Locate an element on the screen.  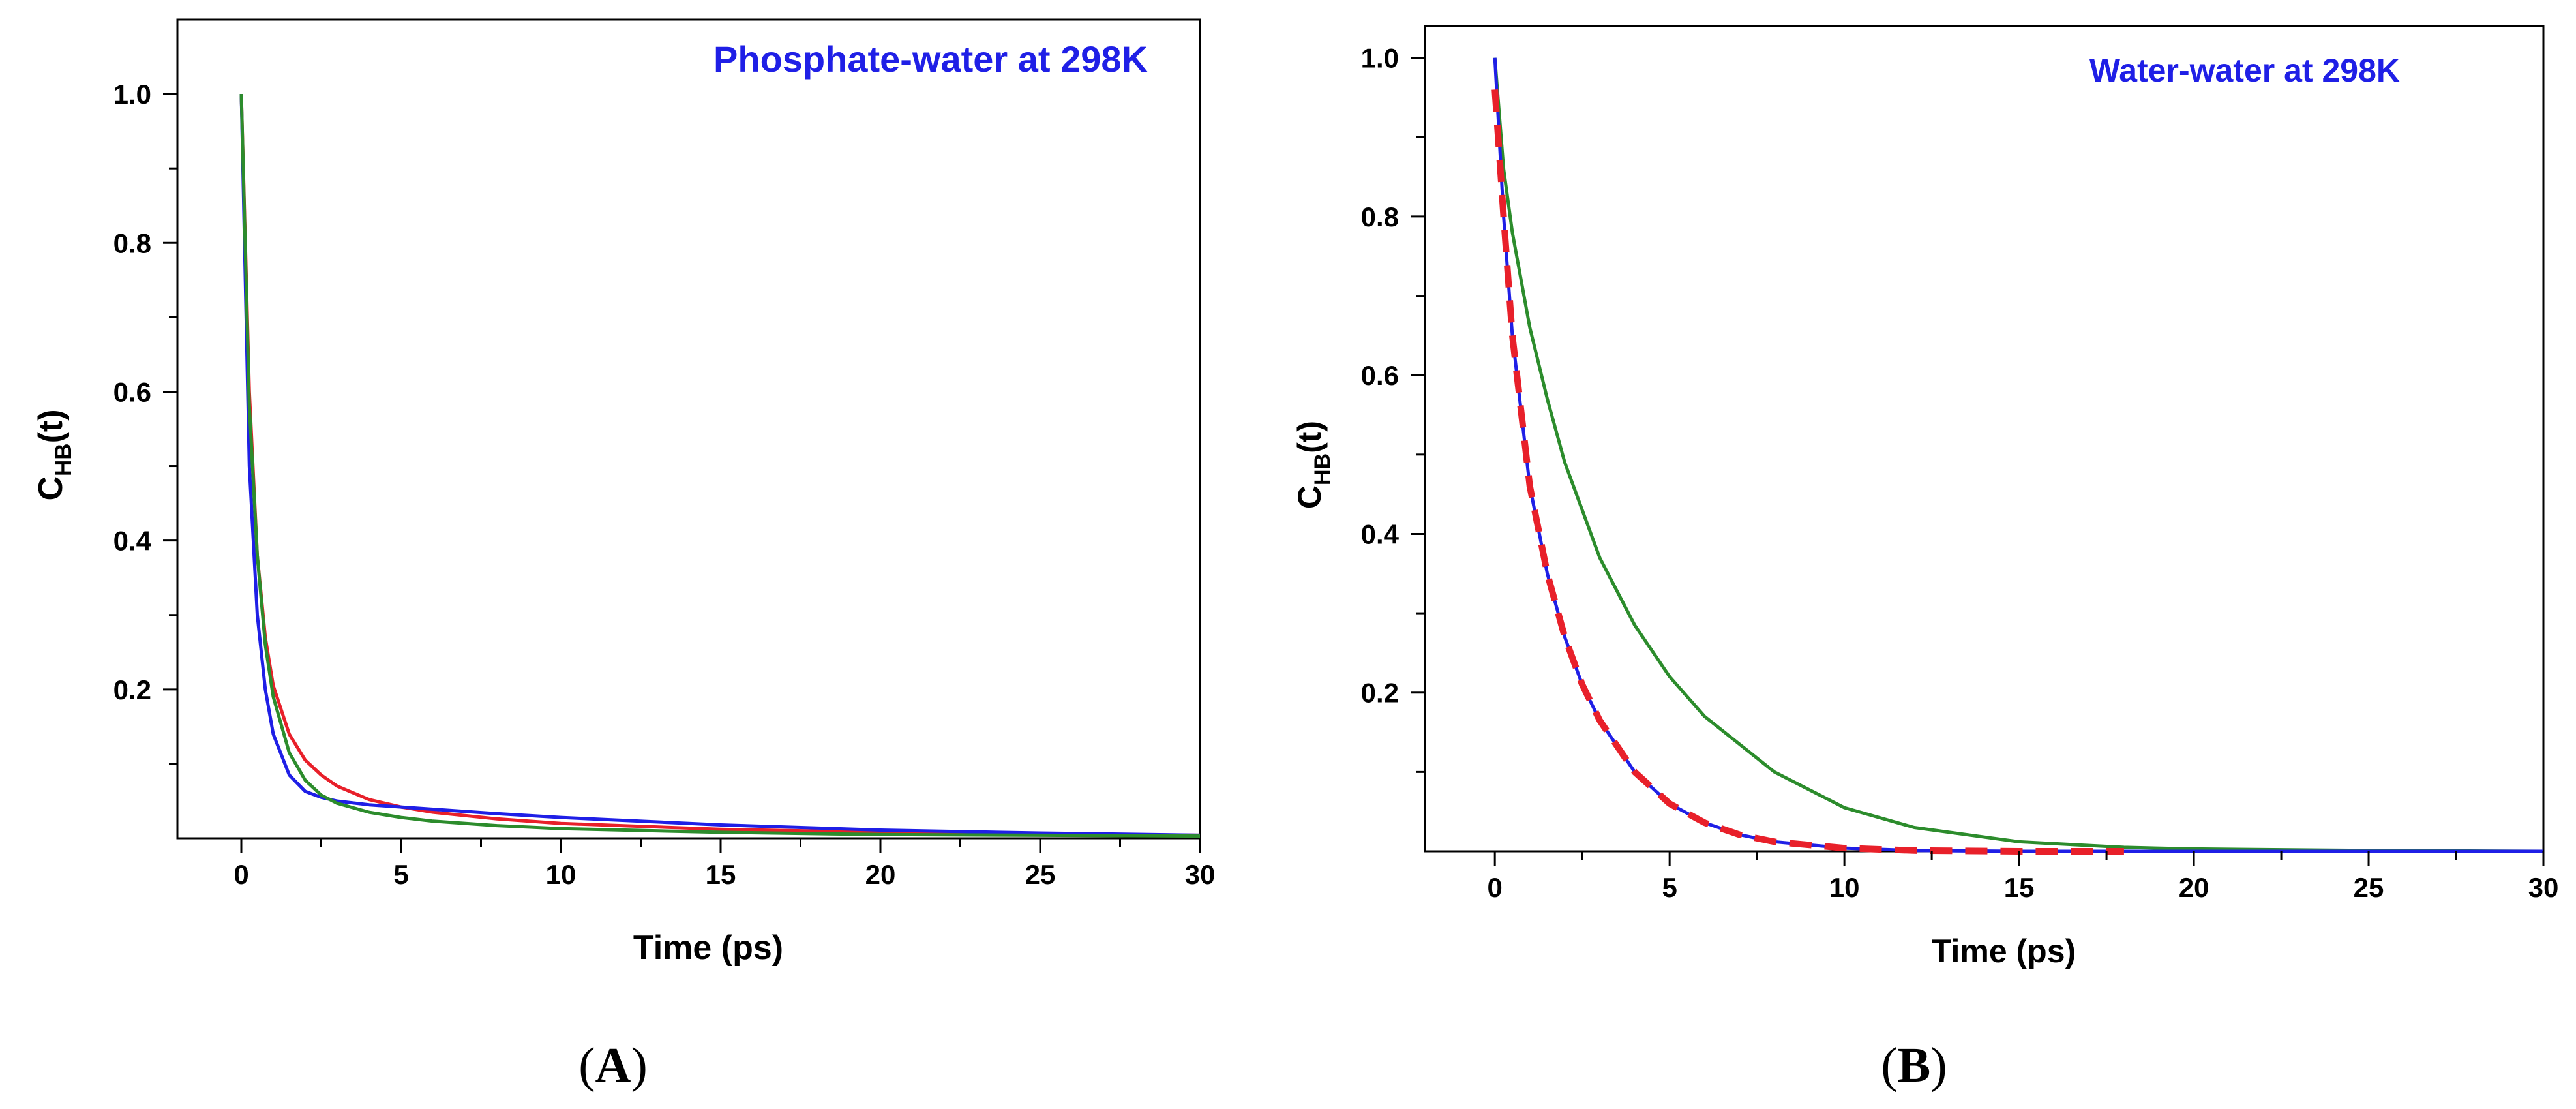
panel-label-a: (A) is located at coordinates (613, 1065).